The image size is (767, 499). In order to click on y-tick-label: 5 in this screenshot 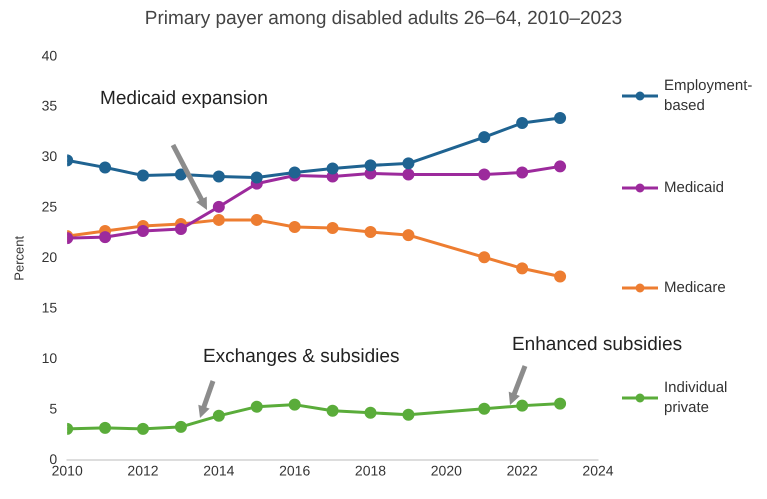, I will do `click(53, 408)`.